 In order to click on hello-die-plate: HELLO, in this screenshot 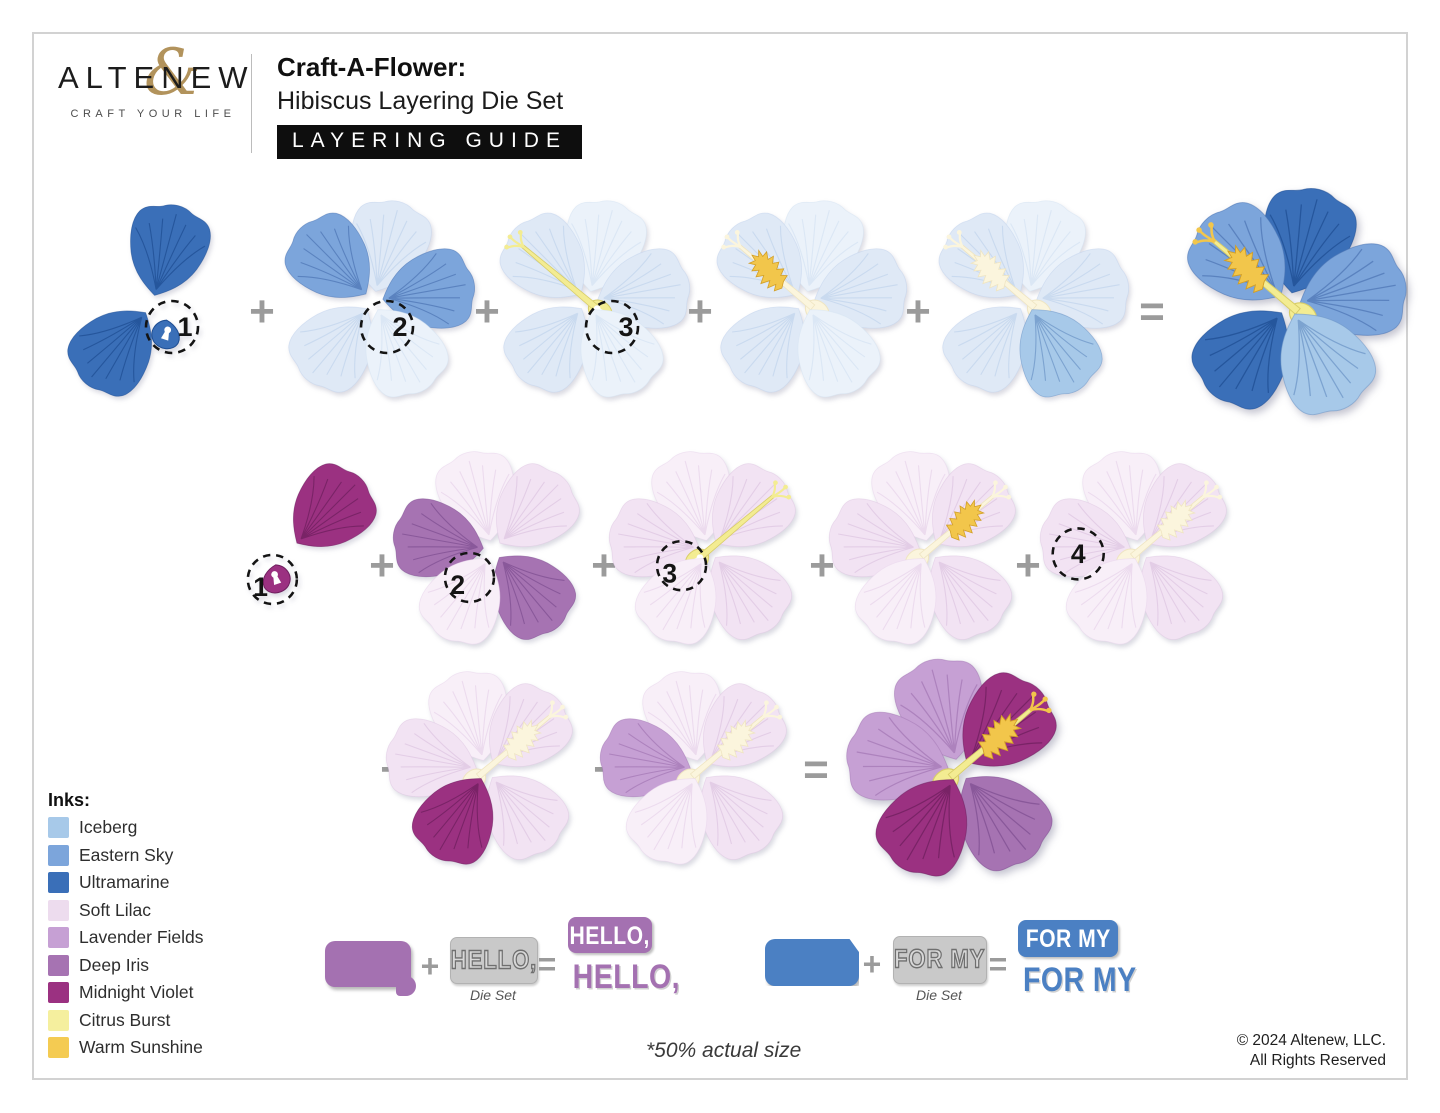, I will do `click(494, 960)`.